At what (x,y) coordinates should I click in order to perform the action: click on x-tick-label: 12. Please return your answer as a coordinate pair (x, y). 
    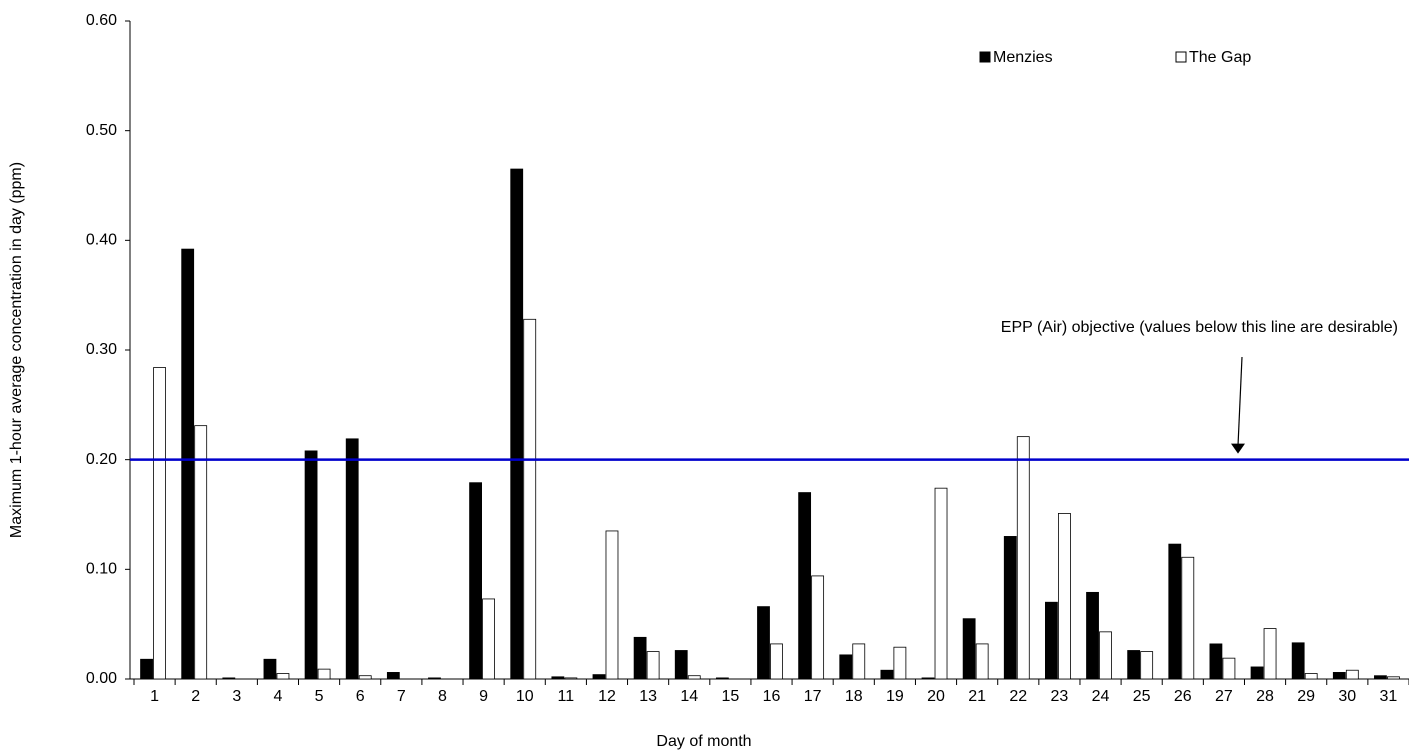
    Looking at the image, I should click on (607, 696).